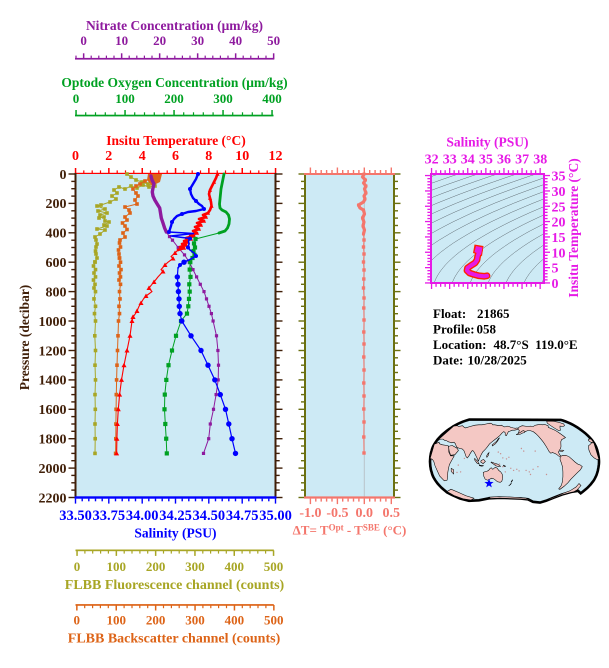  What do you see at coordinates (350, 530) in the screenshot?
I see `svg-text: ΔT= TOpt - TSBE (°C)` at bounding box center [350, 530].